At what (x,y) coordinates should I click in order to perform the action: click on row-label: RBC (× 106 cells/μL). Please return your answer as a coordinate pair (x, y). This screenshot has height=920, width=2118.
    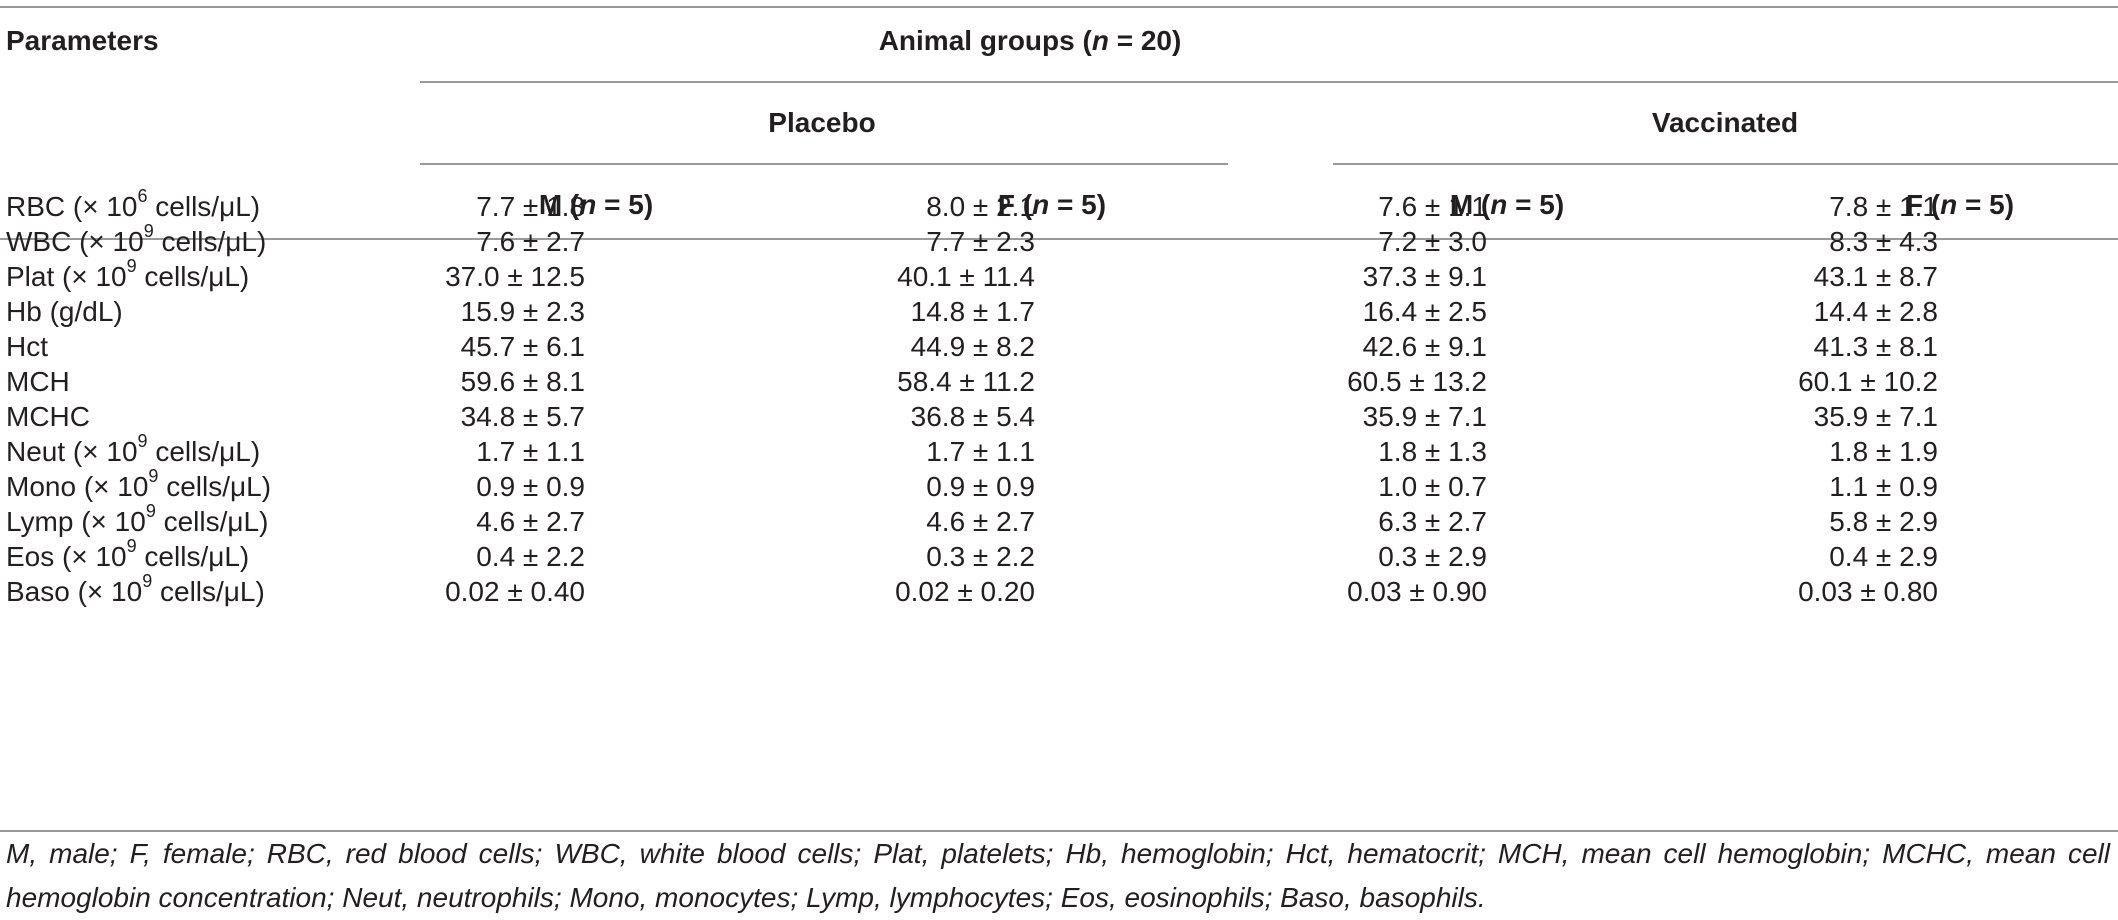
    Looking at the image, I should click on (133, 203).